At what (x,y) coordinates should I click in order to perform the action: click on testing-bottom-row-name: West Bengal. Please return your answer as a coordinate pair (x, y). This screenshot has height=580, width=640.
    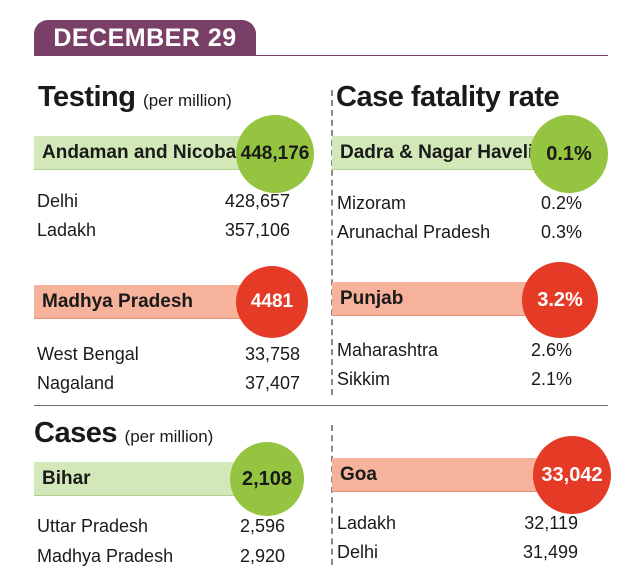
    Looking at the image, I should click on (88, 354).